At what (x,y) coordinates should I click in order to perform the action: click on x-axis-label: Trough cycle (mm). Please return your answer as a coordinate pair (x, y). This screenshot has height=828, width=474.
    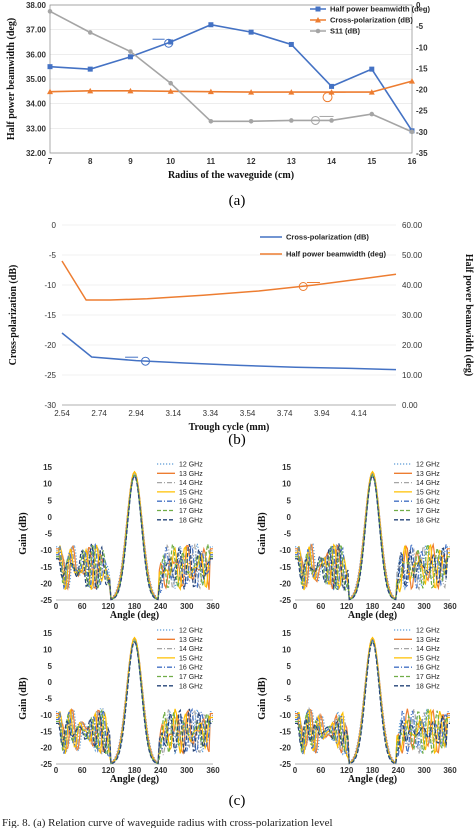
    Looking at the image, I should click on (229, 427).